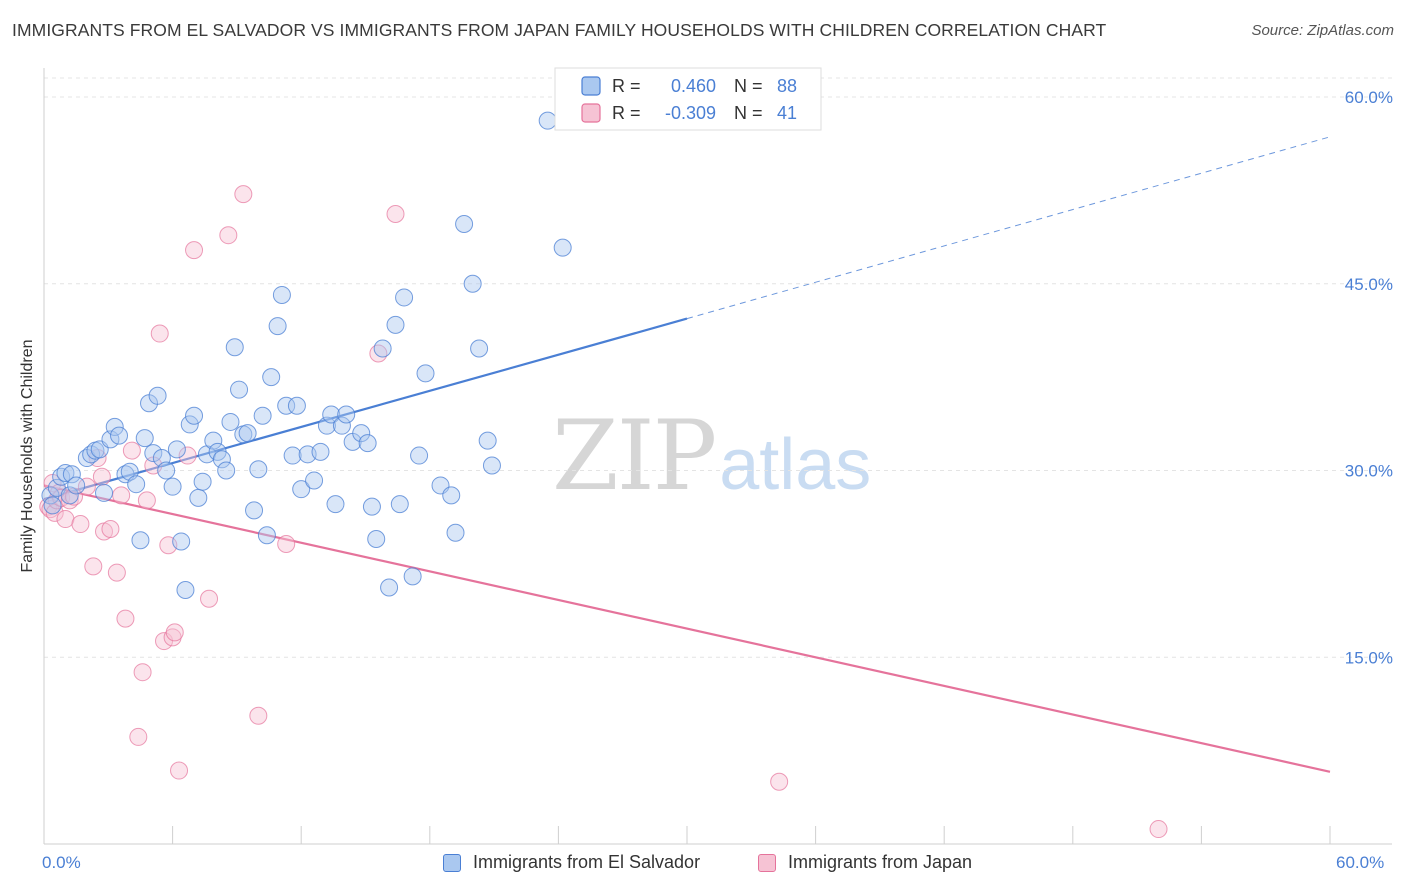 The height and width of the screenshot is (892, 1406). I want to click on watermark-zip: ZIP, so click(634, 456).